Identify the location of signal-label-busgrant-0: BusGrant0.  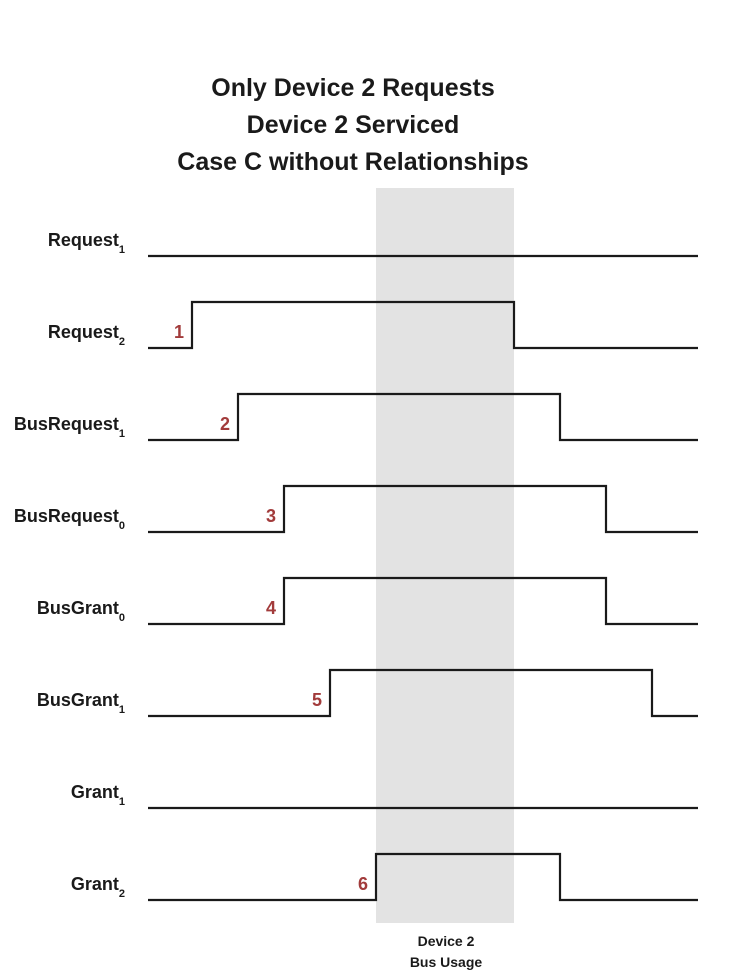
(81, 611).